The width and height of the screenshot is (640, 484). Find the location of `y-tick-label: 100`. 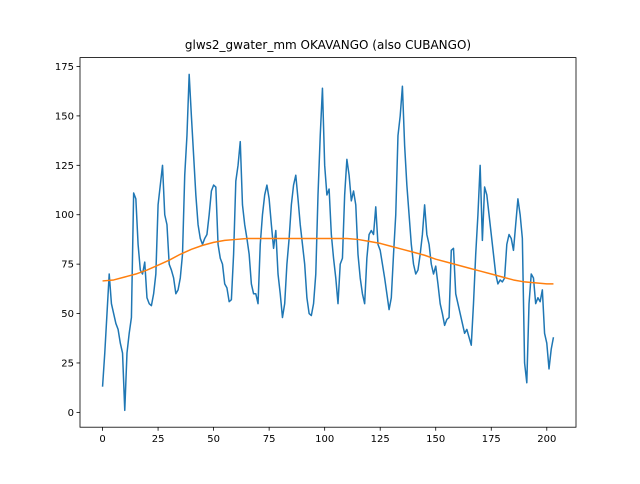

y-tick-label: 100 is located at coordinates (64, 215).